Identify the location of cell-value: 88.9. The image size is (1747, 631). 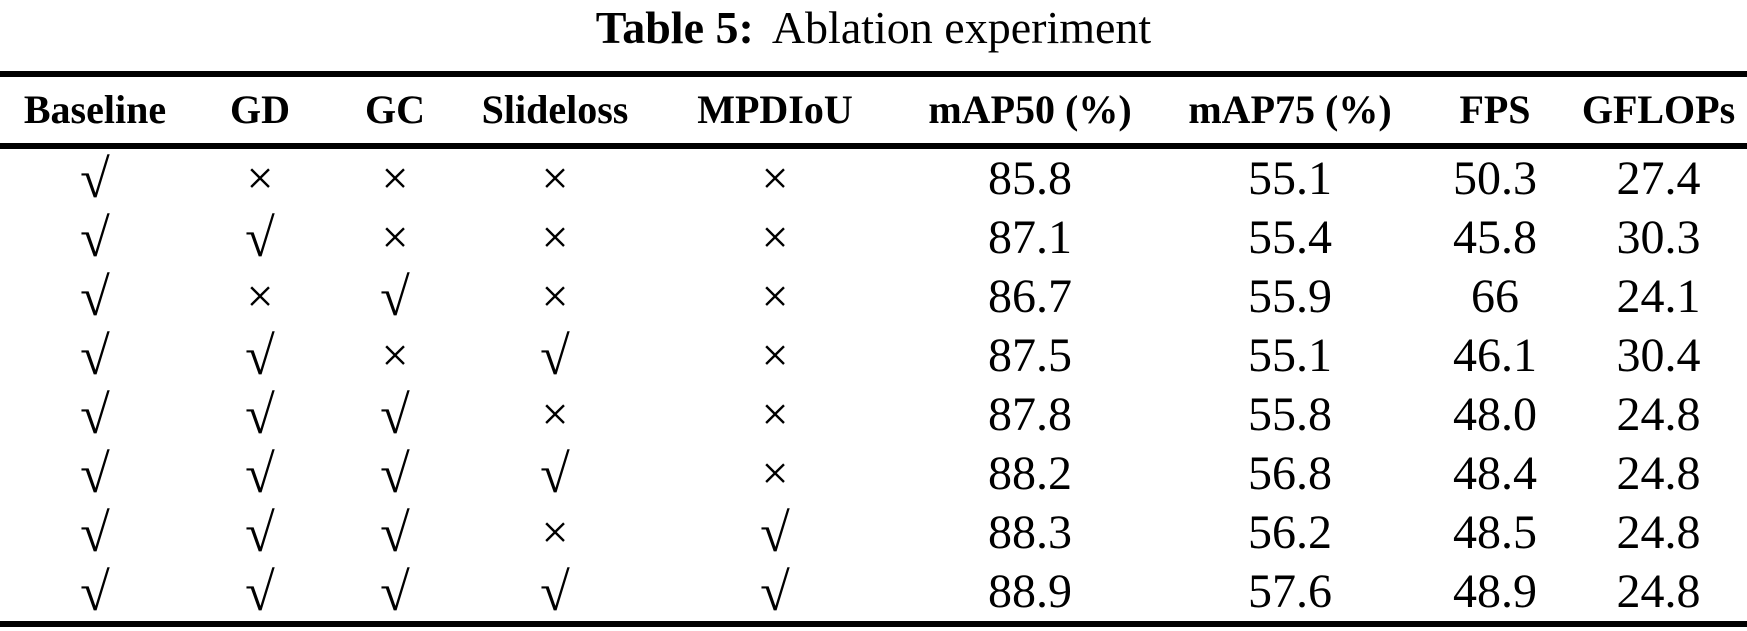
(1030, 591).